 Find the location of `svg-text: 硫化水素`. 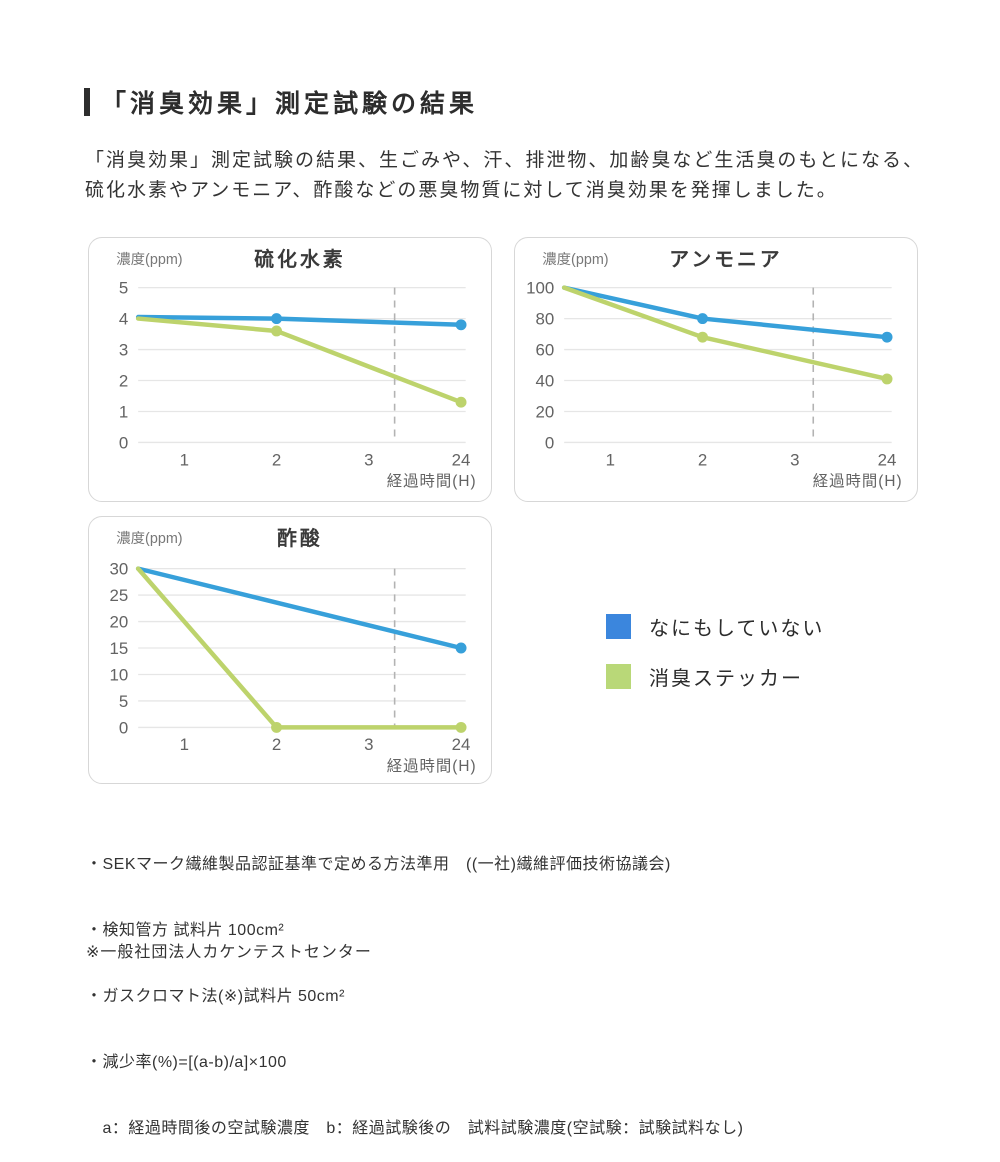

svg-text: 硫化水素 is located at coordinates (299, 259).